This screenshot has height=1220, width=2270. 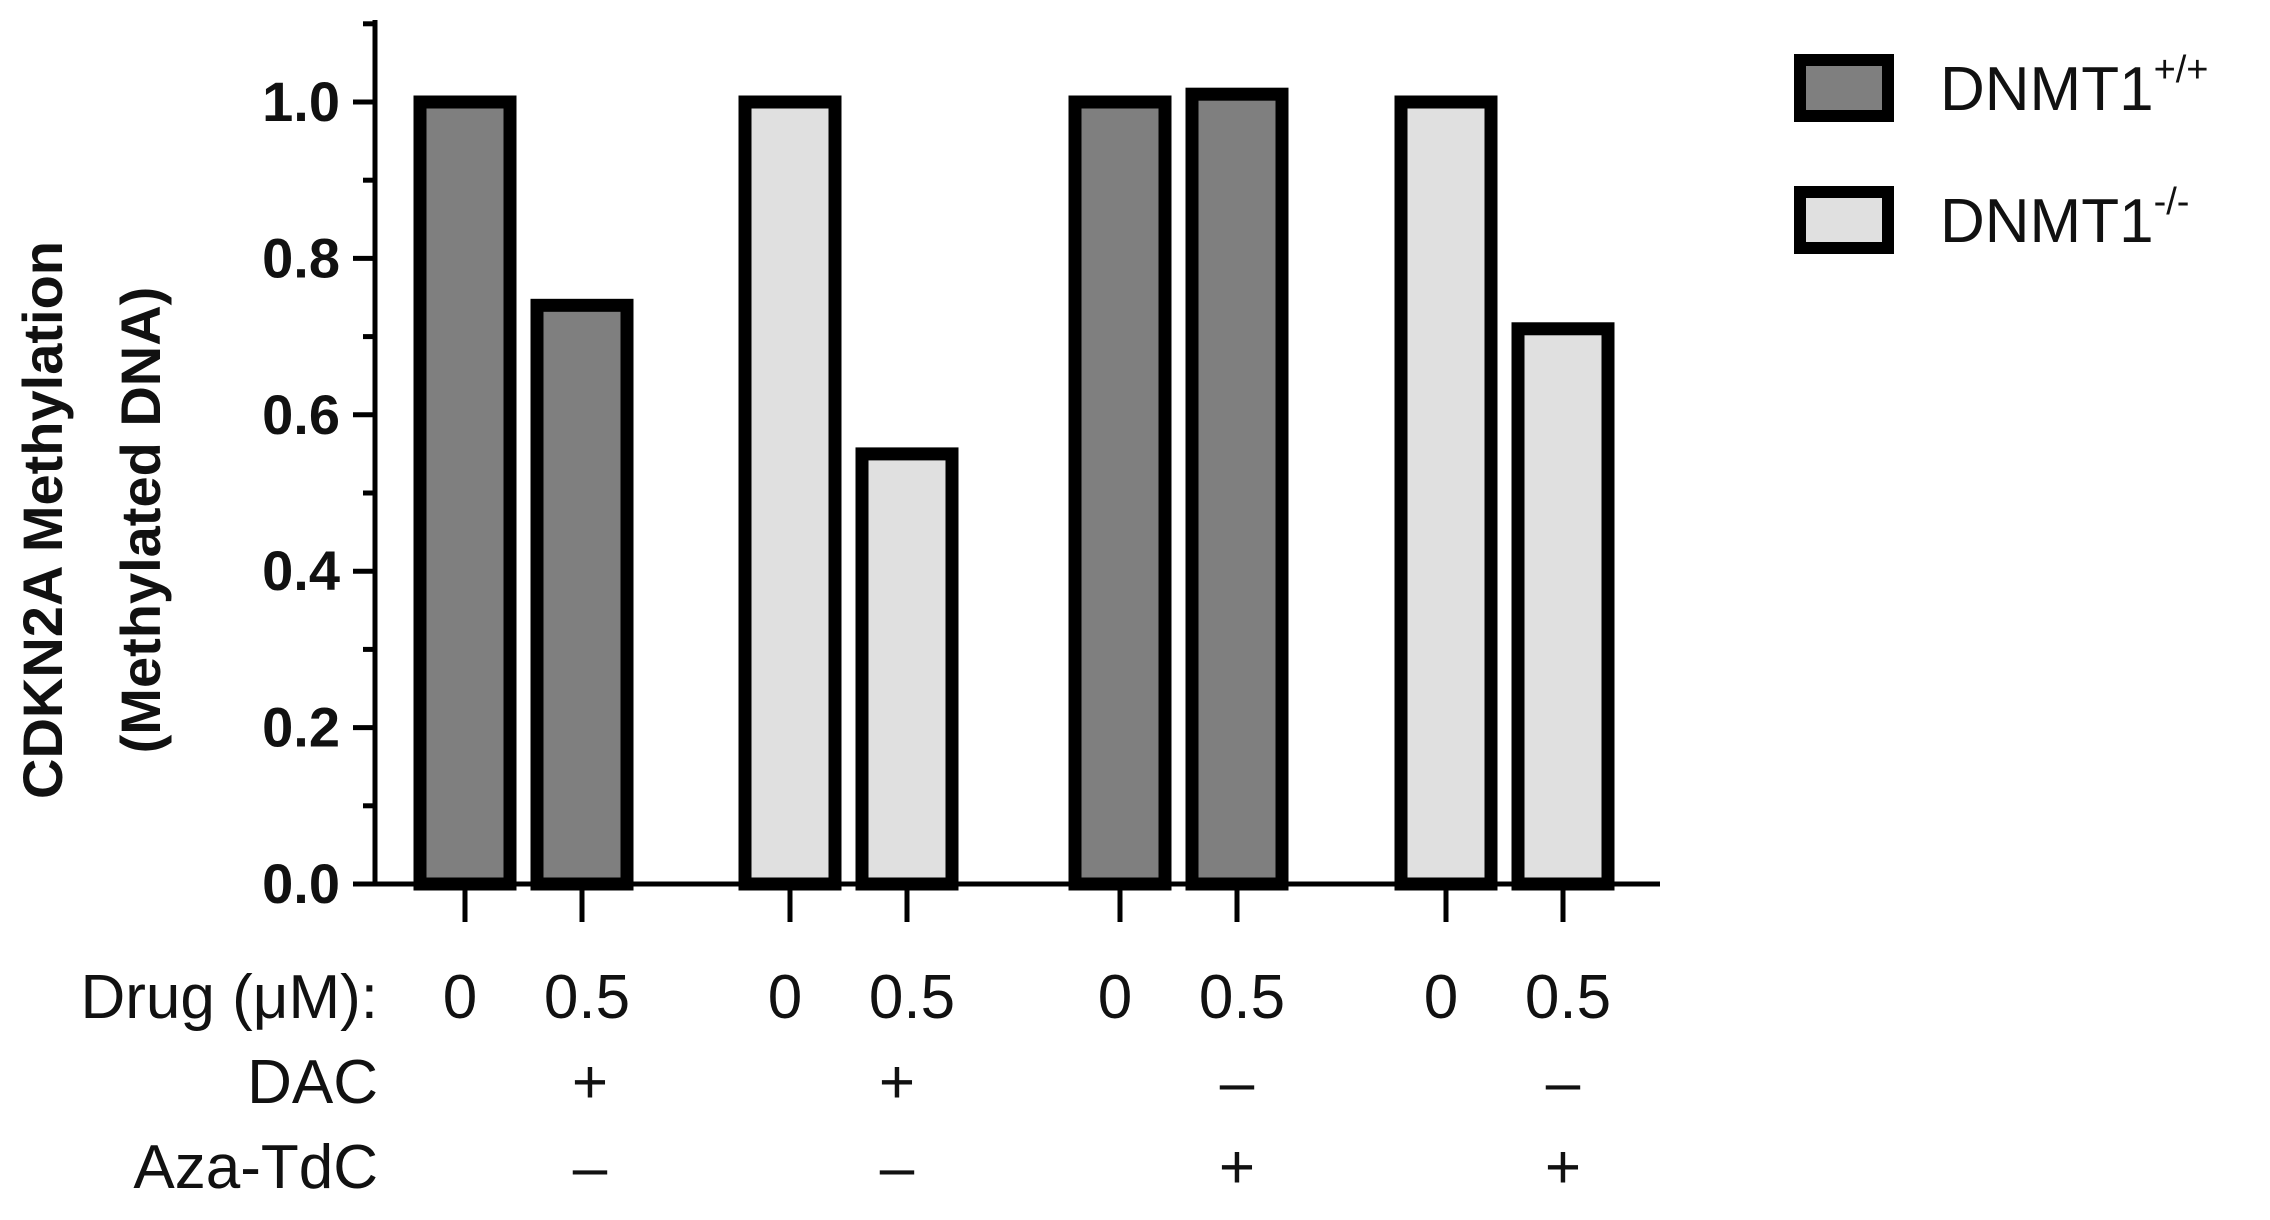 I want to click on legend-label-1: DNMT1+/+, so click(x=2074, y=86).